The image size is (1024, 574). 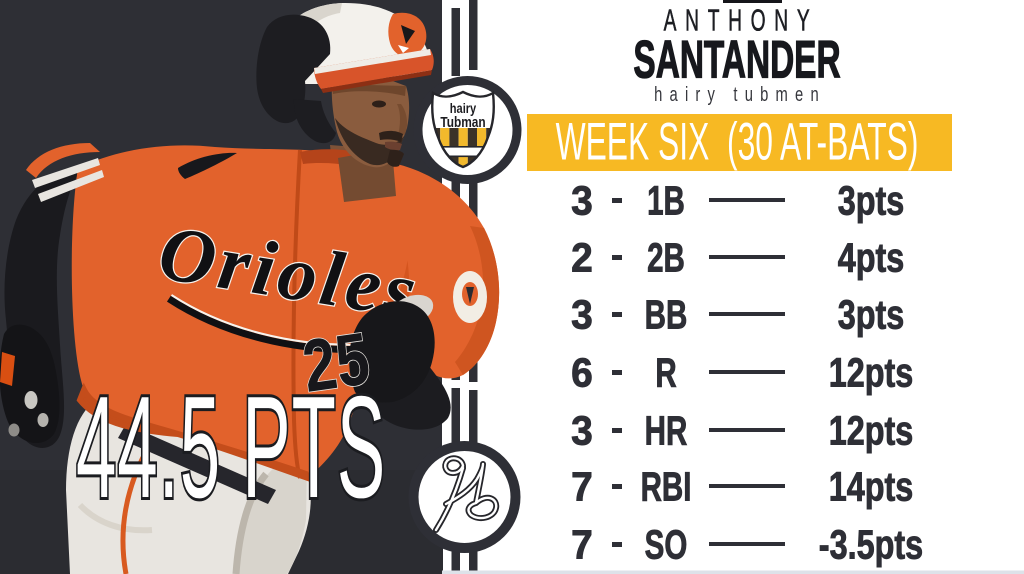 I want to click on svg-text: hairy, so click(x=463, y=108).